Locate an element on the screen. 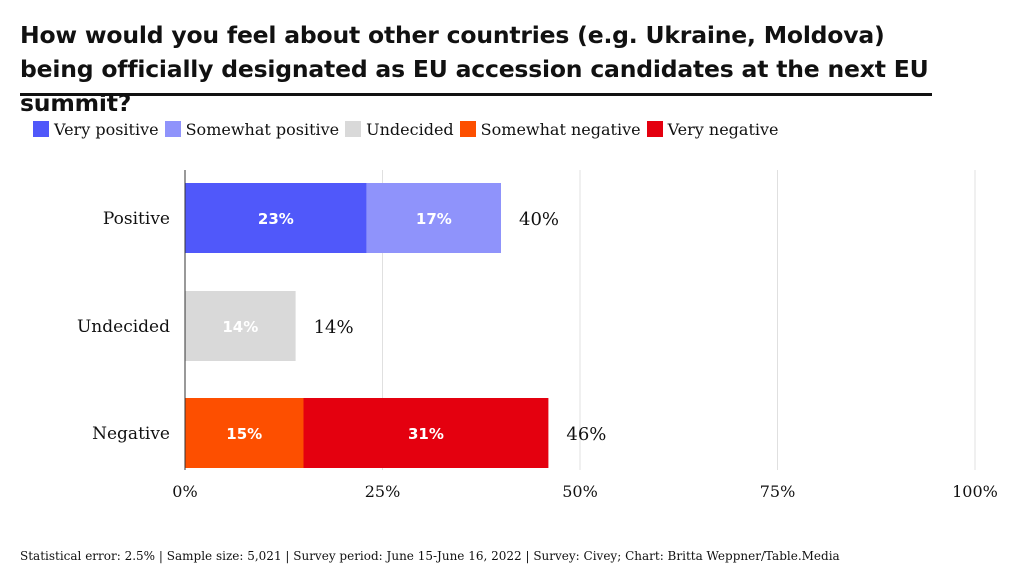 Image resolution: width=1024 pixels, height=576 pixels. legend-label: Somewhat negative is located at coordinates (560, 129).